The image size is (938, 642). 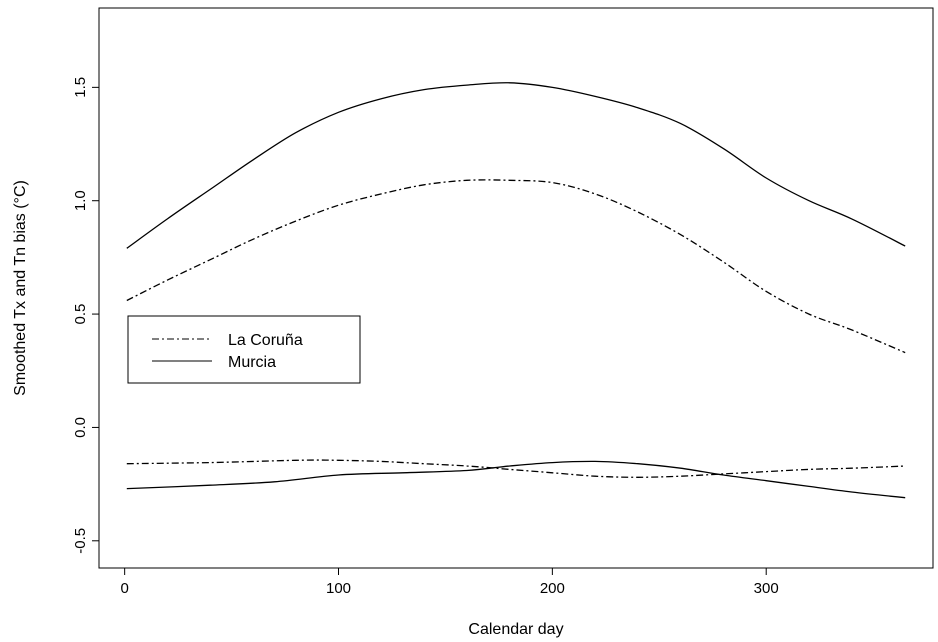 I want to click on y-tick-label: 0.0, so click(x=80, y=427).